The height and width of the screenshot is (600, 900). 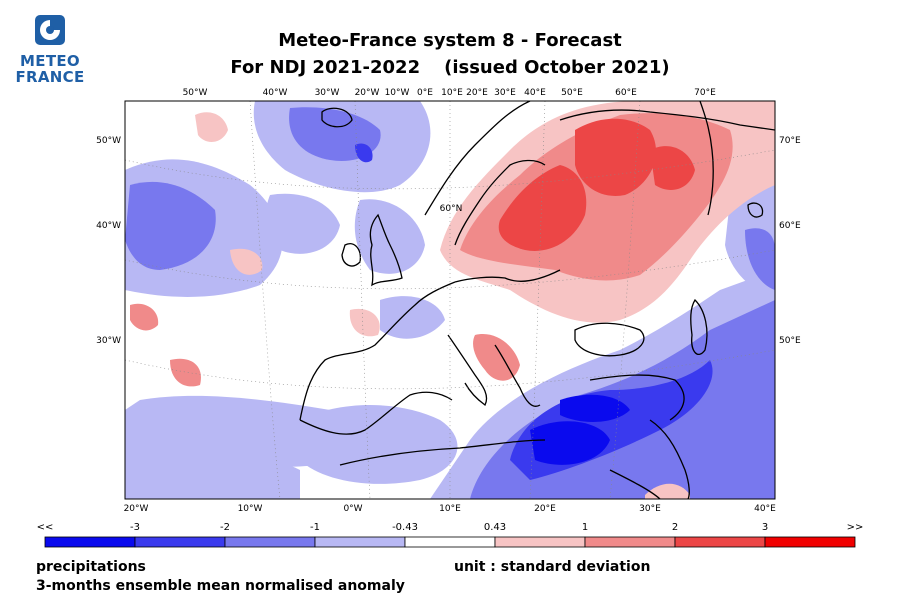 What do you see at coordinates (405, 527) in the screenshot?
I see `colorbar-label: -0.43` at bounding box center [405, 527].